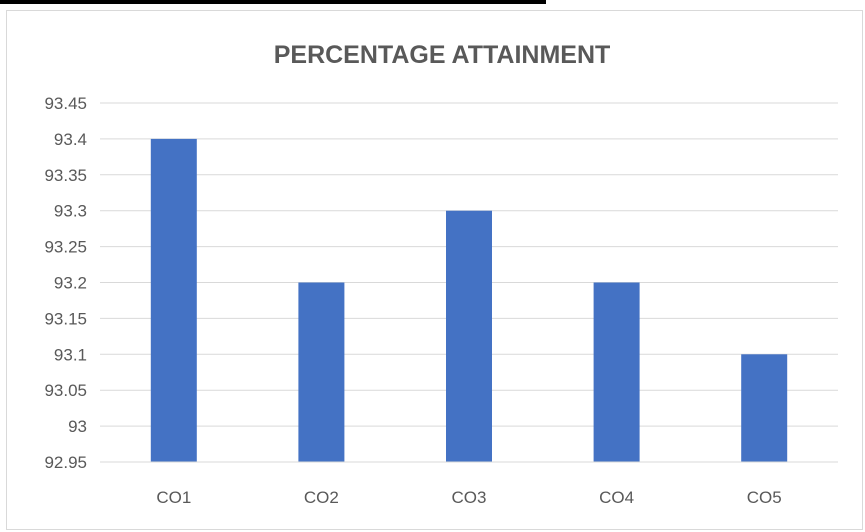 This screenshot has width=865, height=532. Describe the element at coordinates (469, 336) in the screenshot. I see `bar-co3` at that location.